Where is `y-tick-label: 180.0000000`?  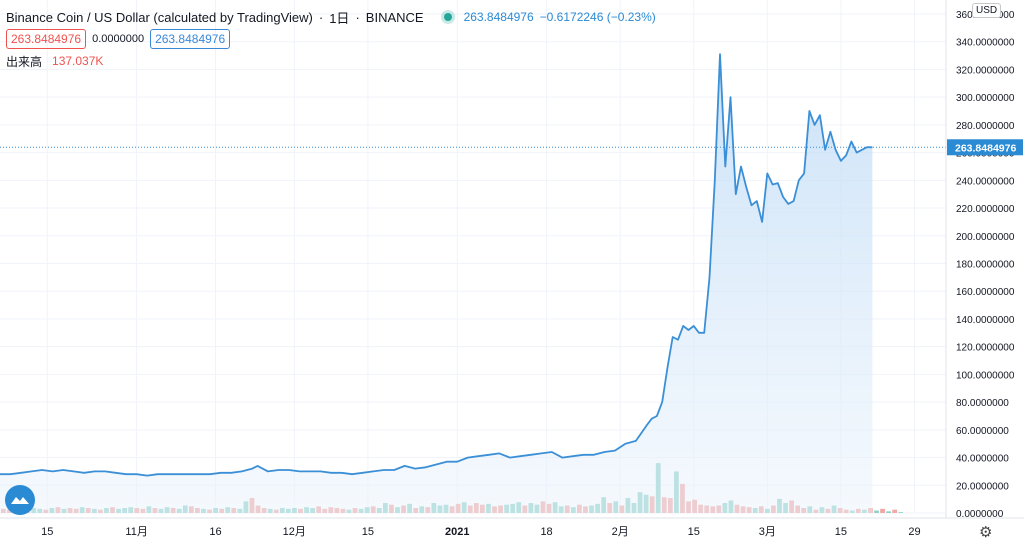 y-tick-label: 180.0000000 is located at coordinates (985, 265).